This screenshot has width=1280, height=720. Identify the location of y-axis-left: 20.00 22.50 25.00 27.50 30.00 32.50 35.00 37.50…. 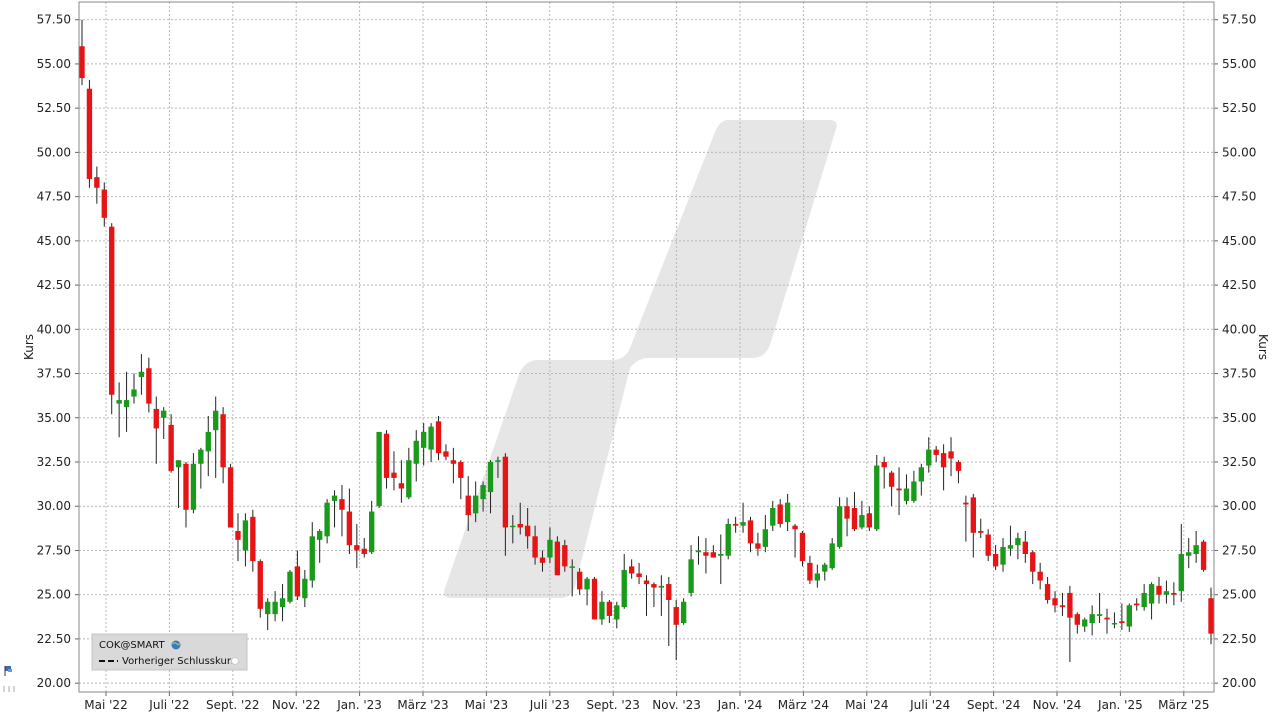
(58, 351).